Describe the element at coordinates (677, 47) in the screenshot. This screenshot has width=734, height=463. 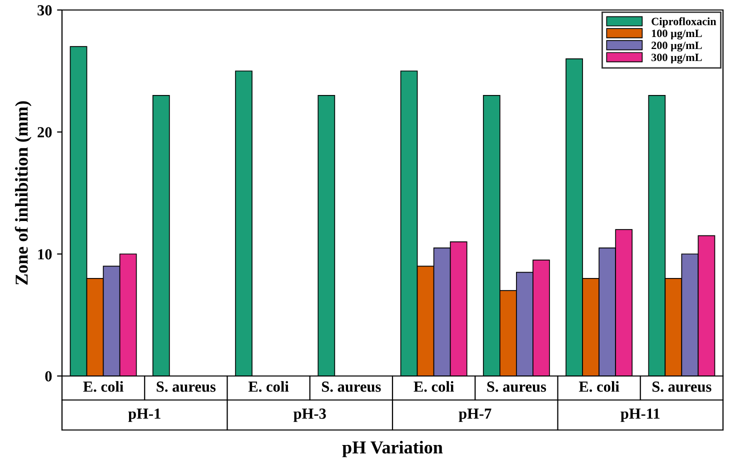
I see `legend-label: 200 µg/mL` at that location.